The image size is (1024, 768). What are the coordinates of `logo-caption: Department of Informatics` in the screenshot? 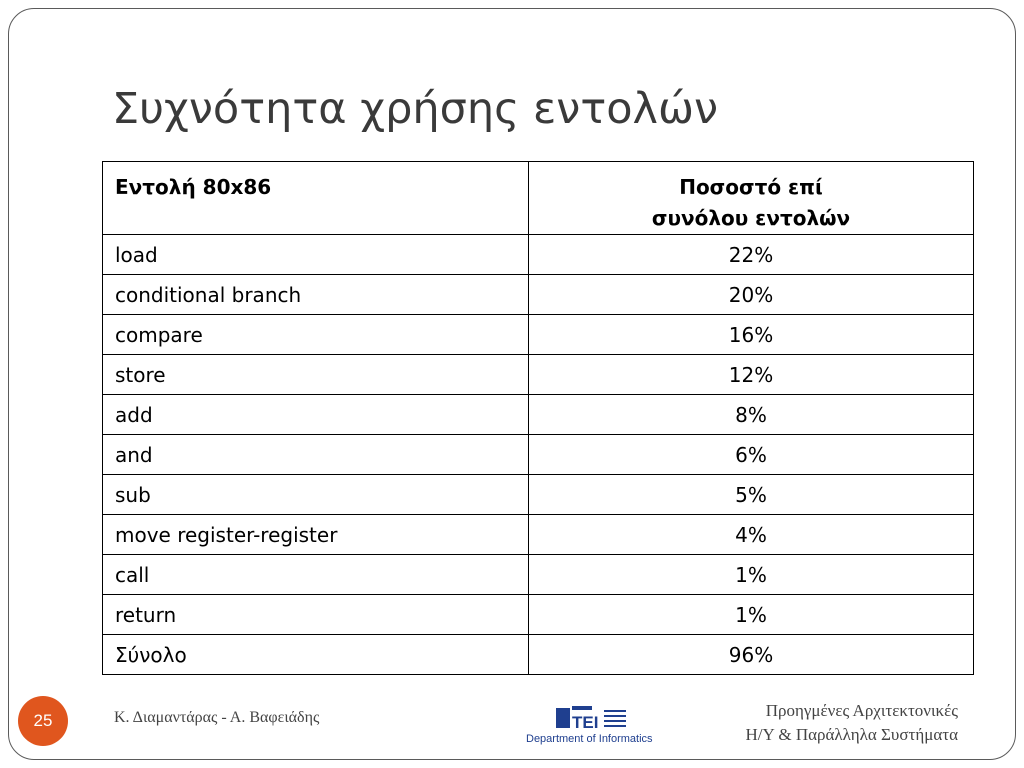 It's located at (589, 739).